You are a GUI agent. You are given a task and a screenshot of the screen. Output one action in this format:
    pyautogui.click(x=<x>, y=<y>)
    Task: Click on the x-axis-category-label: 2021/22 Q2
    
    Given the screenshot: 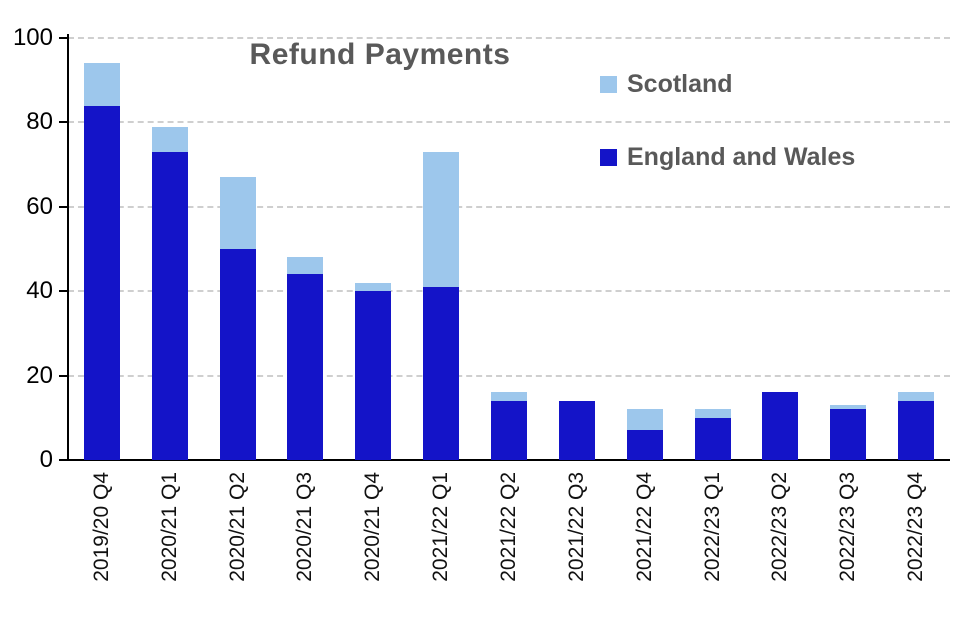 What is the action you would take?
    pyautogui.click(x=508, y=527)
    